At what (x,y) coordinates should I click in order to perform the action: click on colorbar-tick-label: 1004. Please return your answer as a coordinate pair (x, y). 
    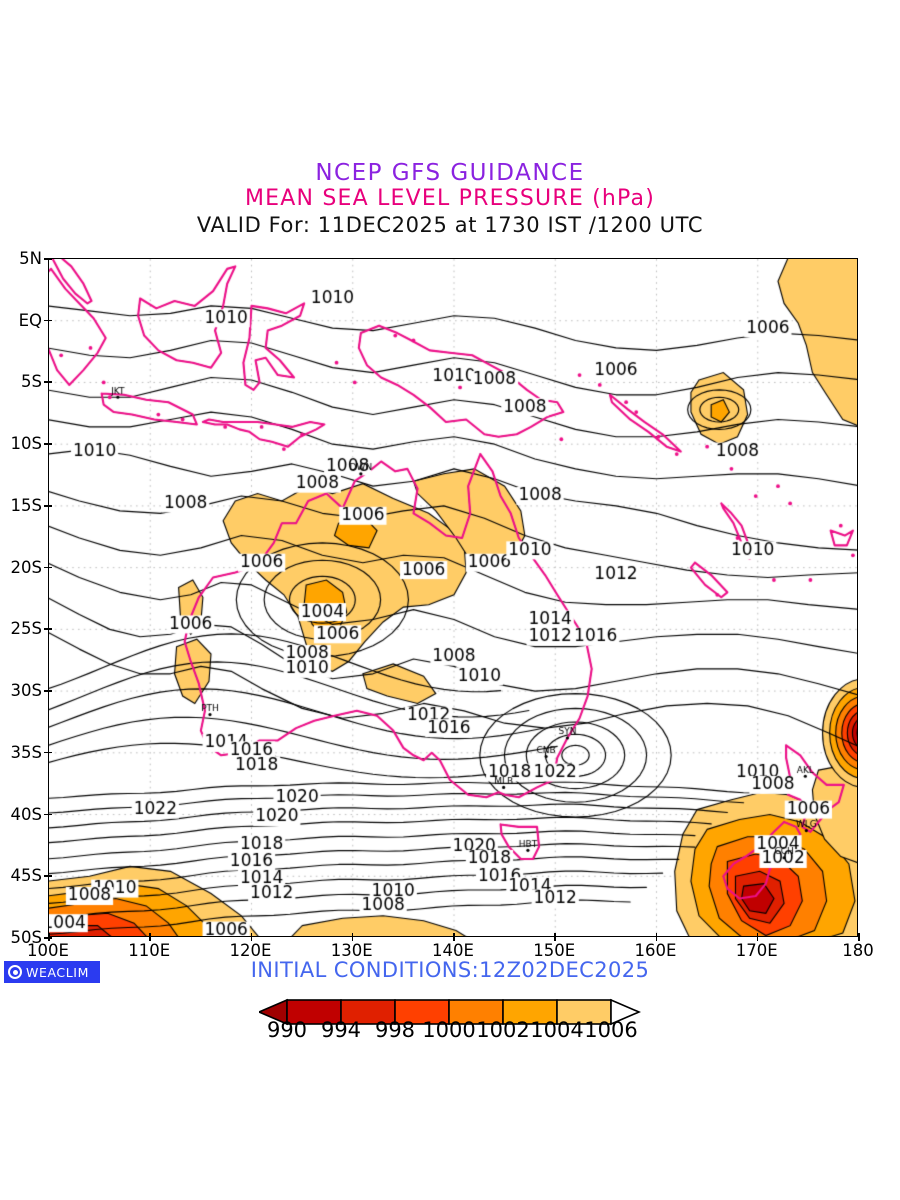
    Looking at the image, I should click on (557, 1030).